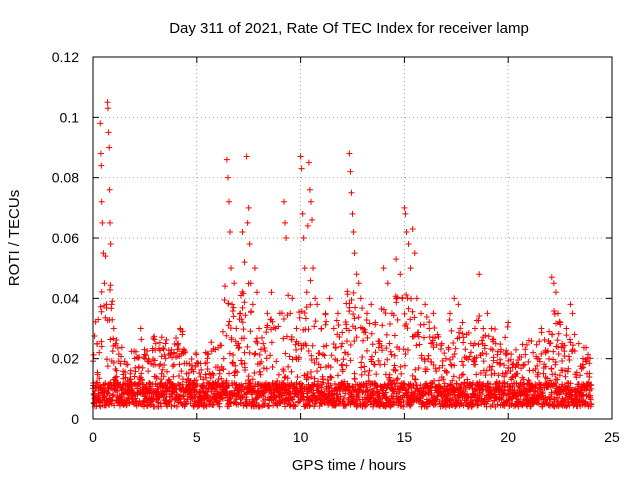 The width and height of the screenshot is (640, 480). I want to click on y-tick-label: 0.08, so click(65, 178).